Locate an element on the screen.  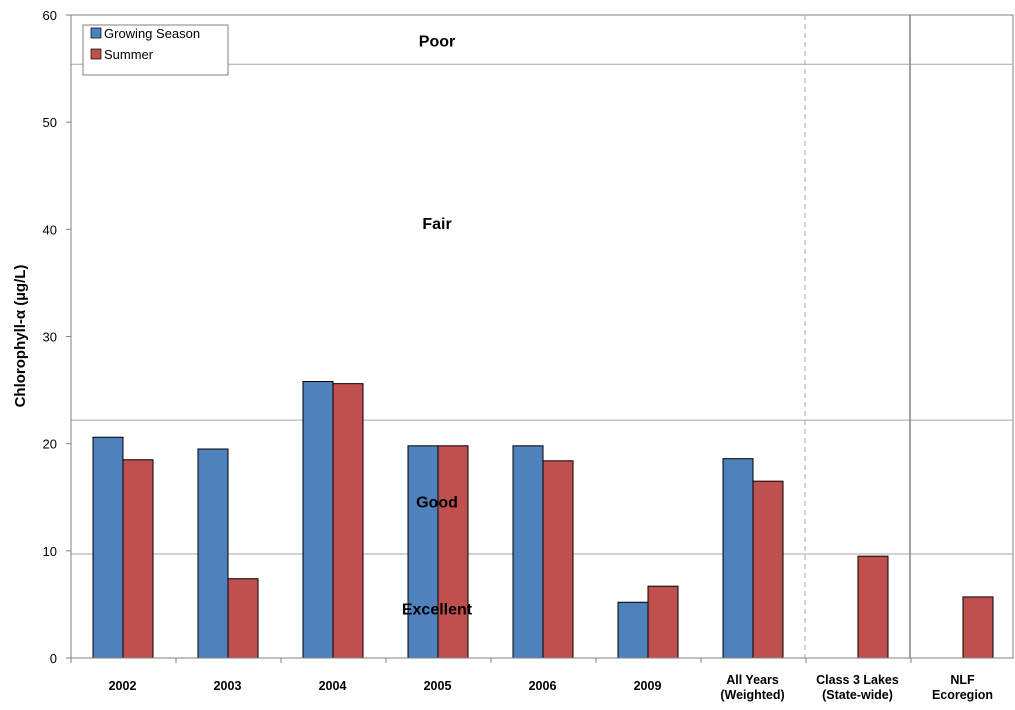
x-tick-label: NLF Ecoregion is located at coordinates (962, 687).